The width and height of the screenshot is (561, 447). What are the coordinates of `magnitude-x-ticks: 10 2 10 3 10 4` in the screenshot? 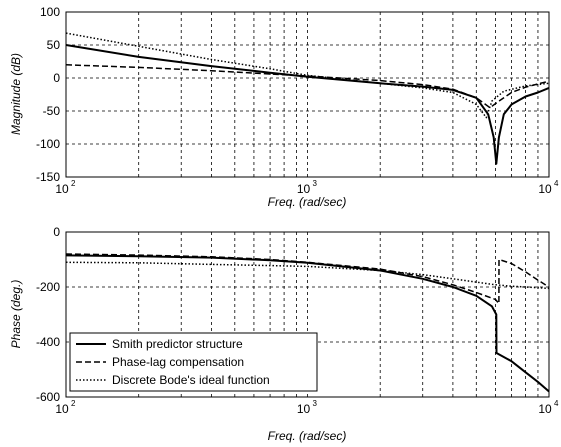 It's located at (307, 187).